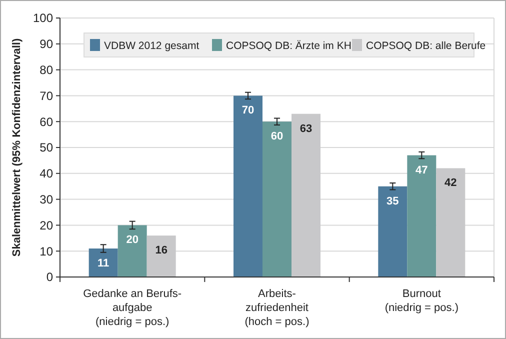 The height and width of the screenshot is (339, 506). What do you see at coordinates (132, 308) in the screenshot?
I see `x-tick-label: Gedanke an Berufs- aufgabe (niedrig = pos.)` at bounding box center [132, 308].